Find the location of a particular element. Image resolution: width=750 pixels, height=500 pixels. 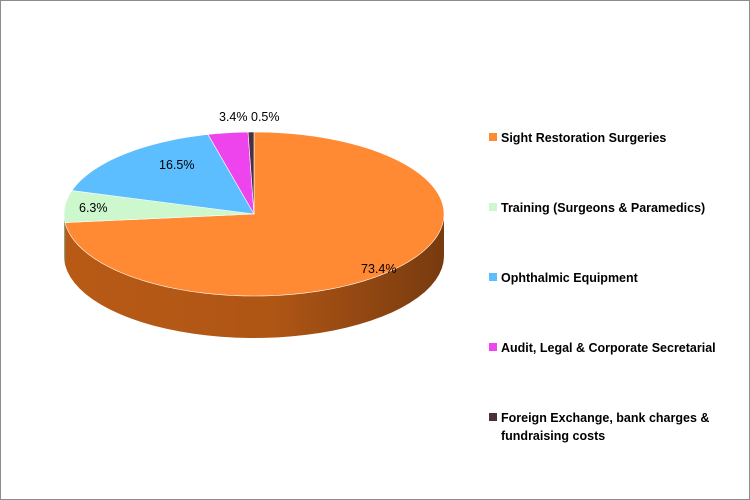

legend-item: Audit, Legal & Corporate Secretarial is located at coordinates (614, 348).